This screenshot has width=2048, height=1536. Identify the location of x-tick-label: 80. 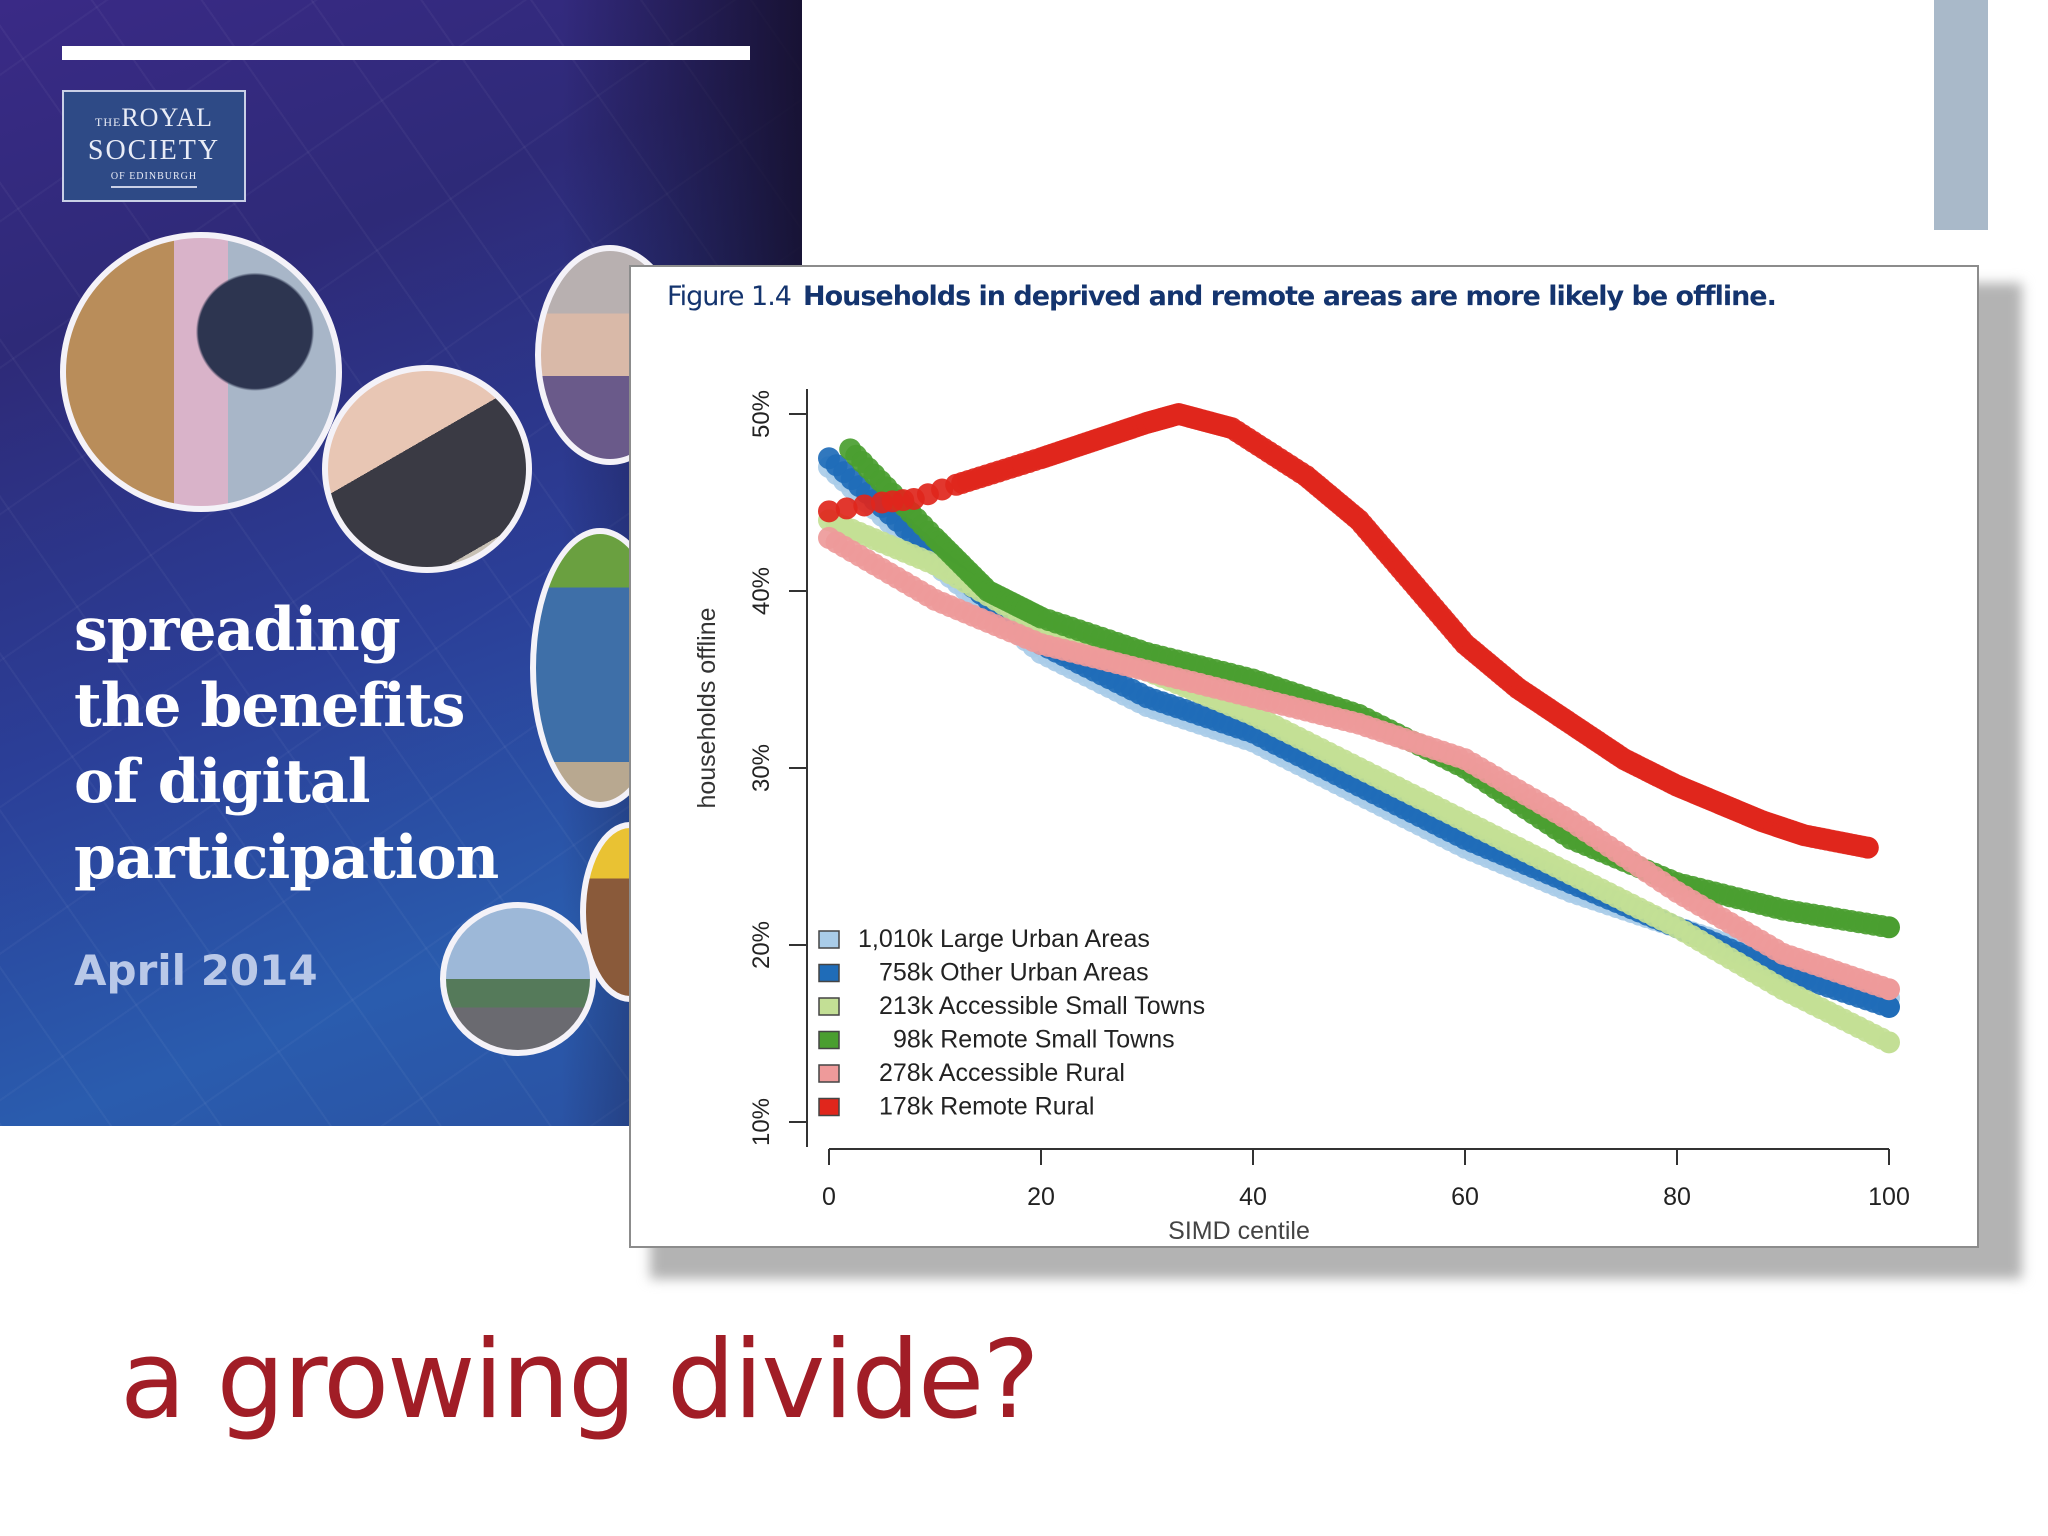
(1677, 1197).